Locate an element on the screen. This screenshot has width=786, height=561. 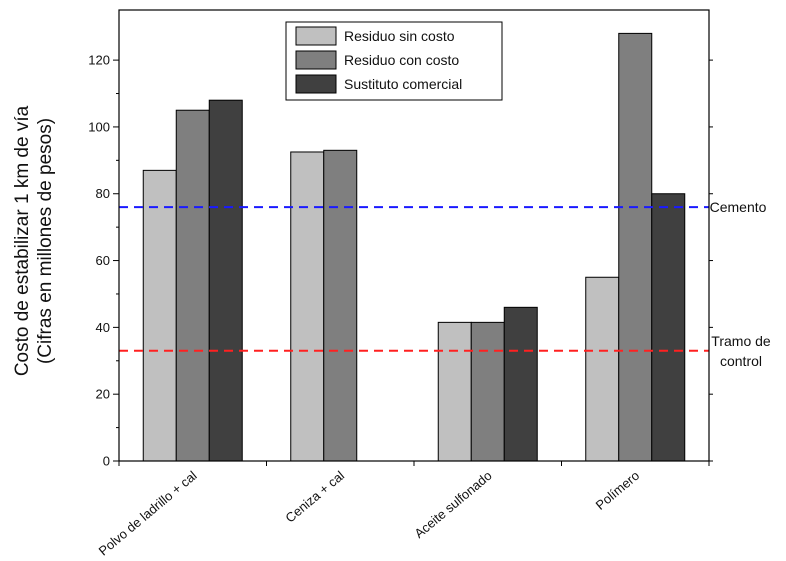
y-tick-label-120: 120 is located at coordinates (99, 60).